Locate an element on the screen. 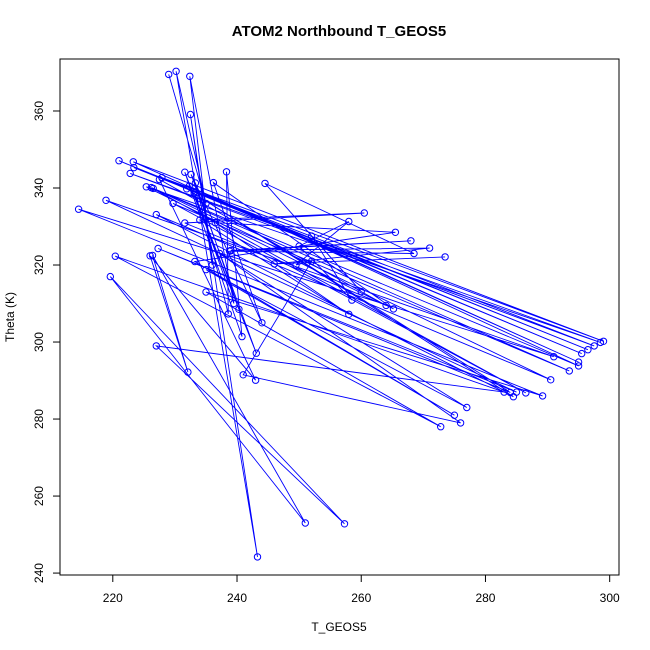 The width and height of the screenshot is (650, 650). y-tick-label: 320 is located at coordinates (39, 265).